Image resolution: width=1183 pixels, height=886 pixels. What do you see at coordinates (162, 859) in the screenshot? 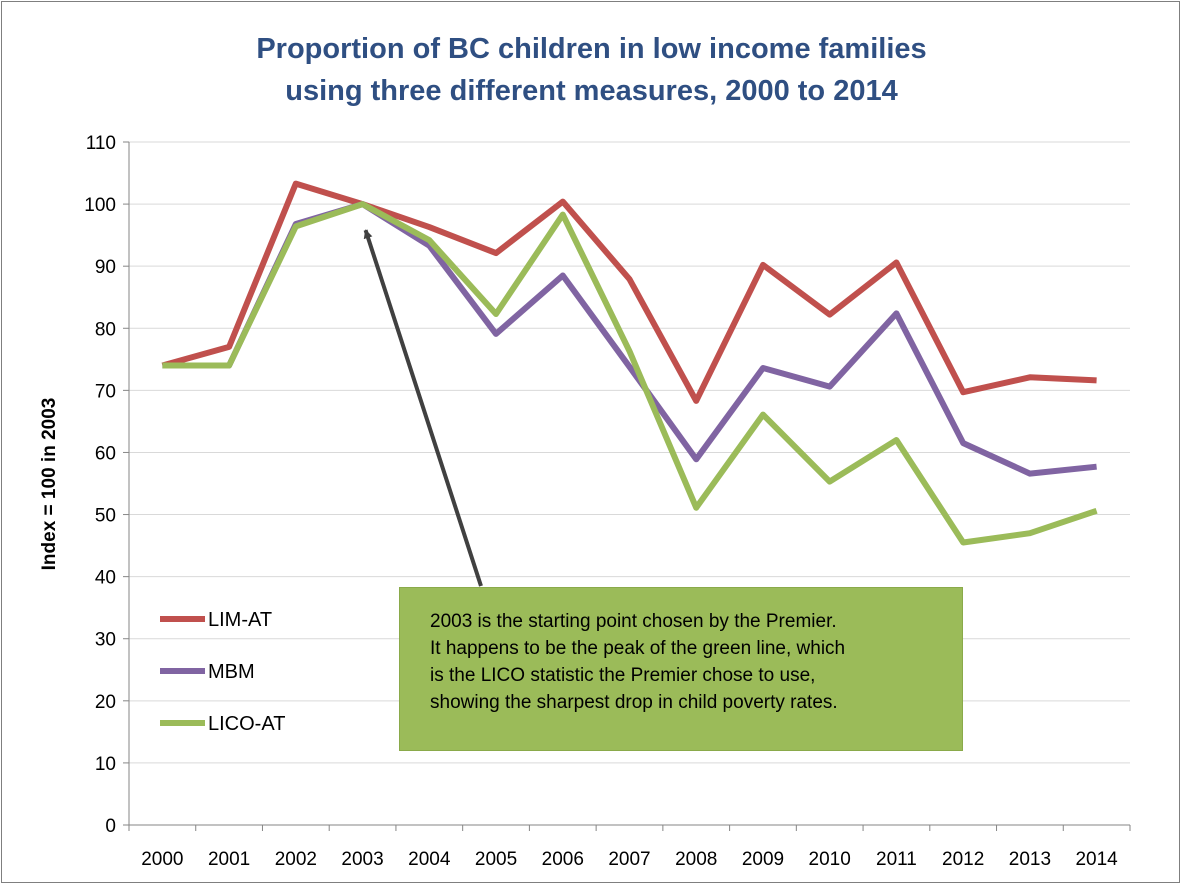
I see `x-tick-label-2000: 2000` at bounding box center [162, 859].